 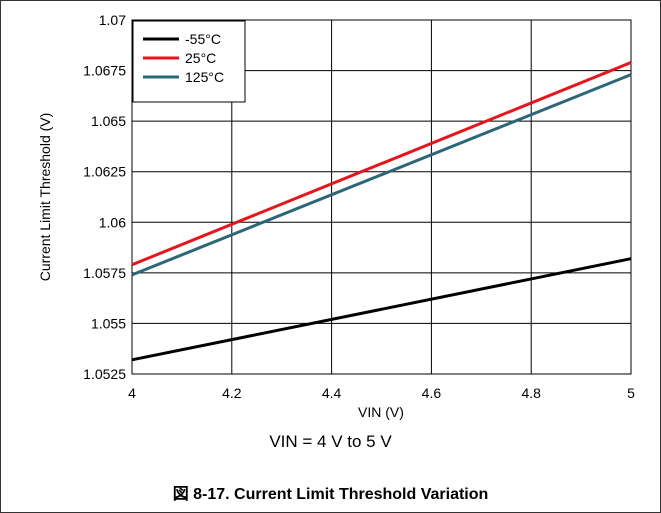 What do you see at coordinates (112, 222) in the screenshot?
I see `y-tick-label: 1.06` at bounding box center [112, 222].